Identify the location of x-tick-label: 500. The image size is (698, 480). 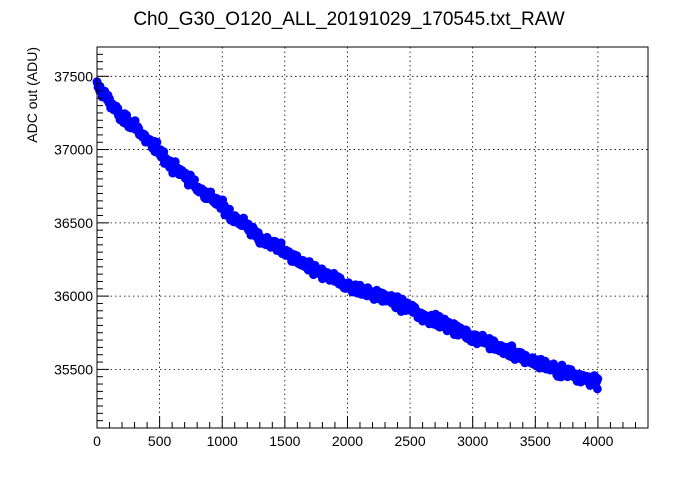
(160, 441).